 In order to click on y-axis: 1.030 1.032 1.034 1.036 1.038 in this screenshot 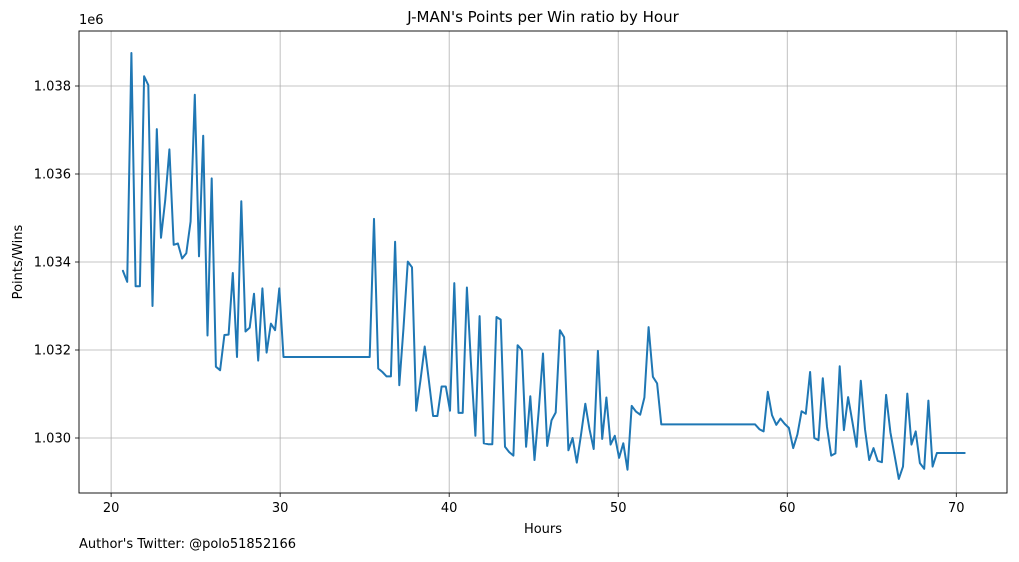, I will do `click(56, 263)`.